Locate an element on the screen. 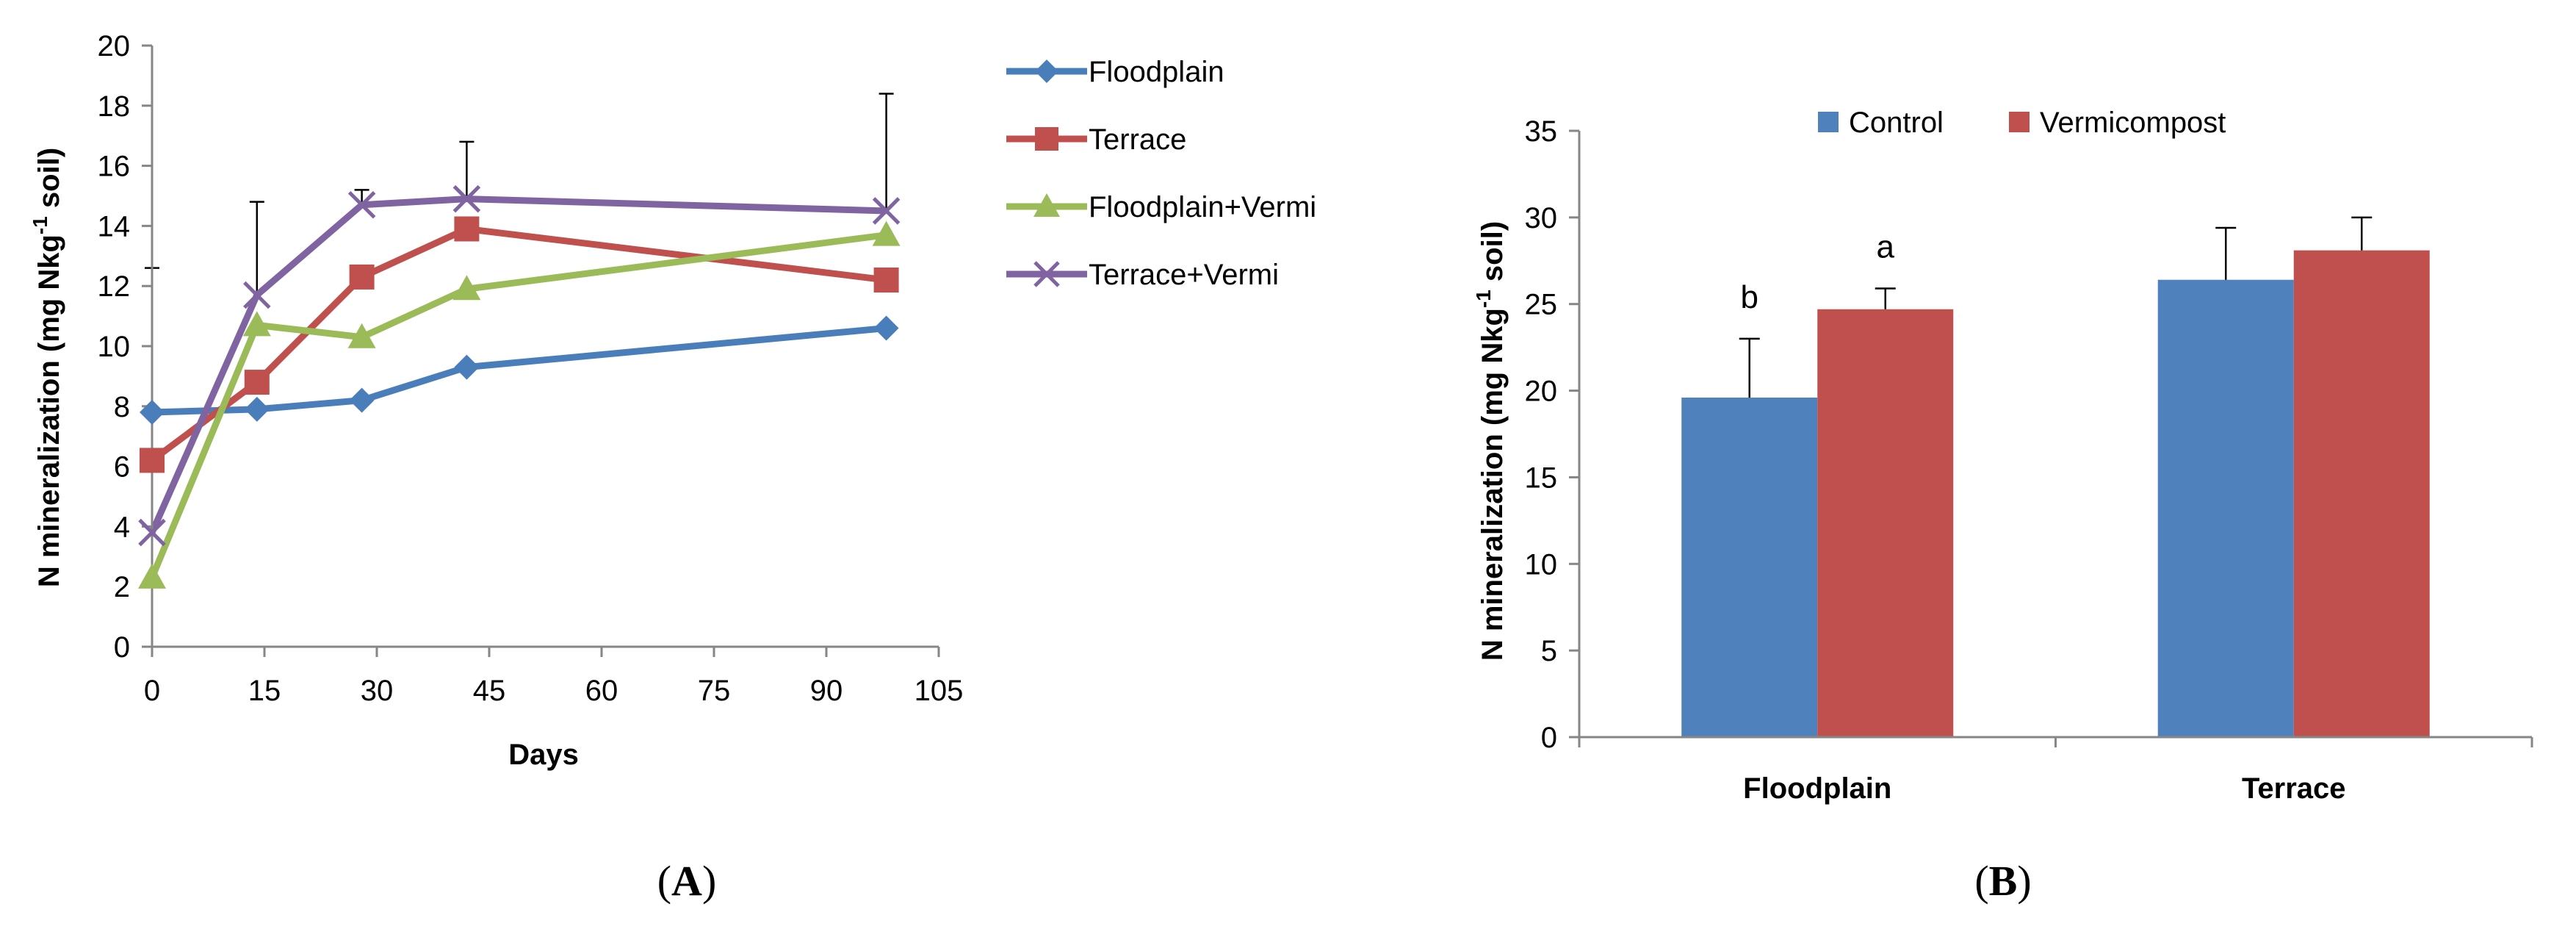 Image resolution: width=2576 pixels, height=926 pixels. chart-b-y-axis-title-tail: soil) is located at coordinates (1492, 256).